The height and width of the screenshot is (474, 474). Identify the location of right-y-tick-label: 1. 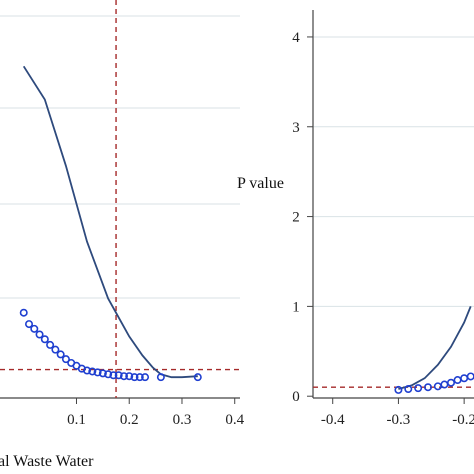
(296, 307).